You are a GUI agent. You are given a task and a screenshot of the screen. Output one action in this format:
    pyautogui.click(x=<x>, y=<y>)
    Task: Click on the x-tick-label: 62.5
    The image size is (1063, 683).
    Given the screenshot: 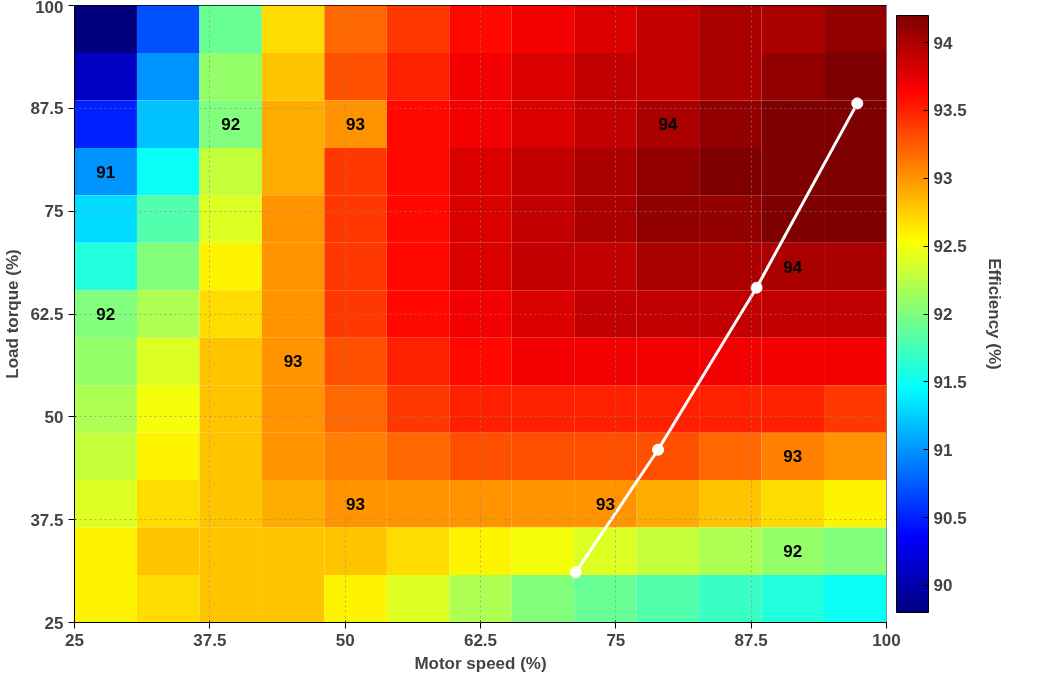 What is the action you would take?
    pyautogui.click(x=480, y=640)
    